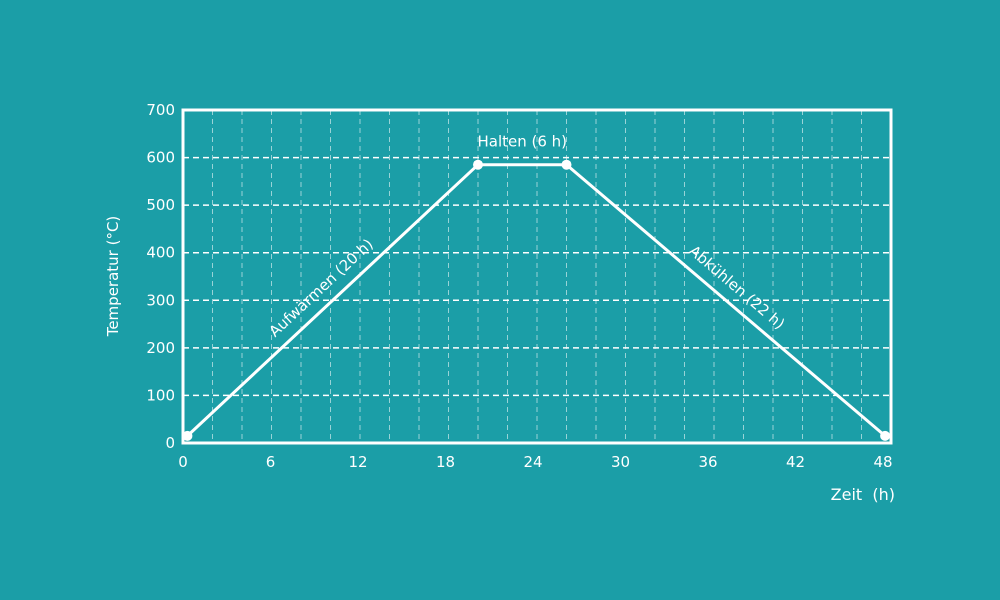 Image resolution: width=1000 pixels, height=600 pixels. Describe the element at coordinates (522, 142) in the screenshot. I see `annotation-holding: Halten (6 h)` at that location.